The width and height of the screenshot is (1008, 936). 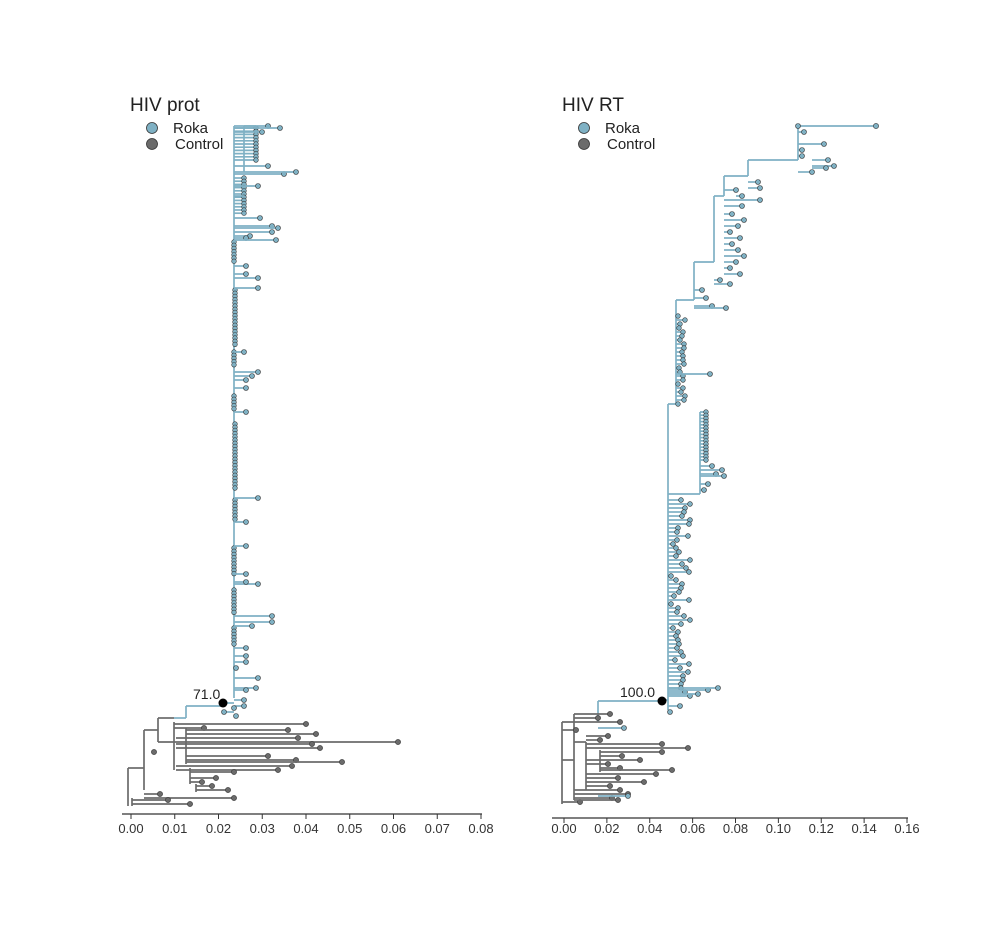 I want to click on legend-swatch-roka, so click(x=584, y=128).